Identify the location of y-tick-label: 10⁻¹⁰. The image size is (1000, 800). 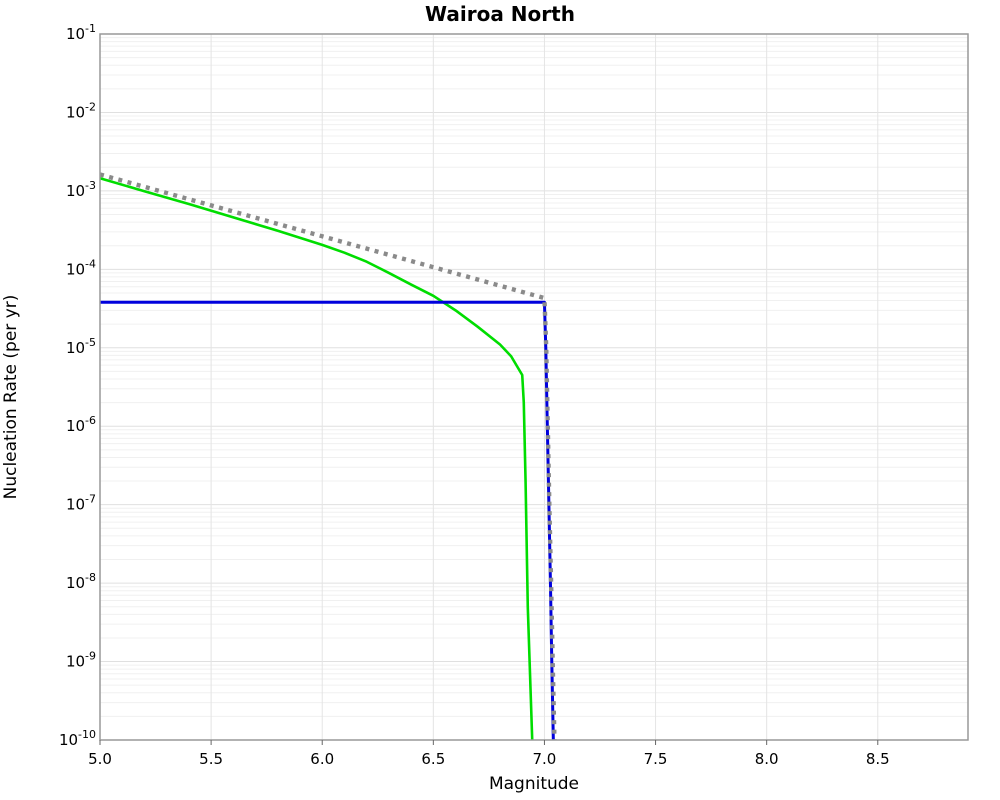
(77, 738).